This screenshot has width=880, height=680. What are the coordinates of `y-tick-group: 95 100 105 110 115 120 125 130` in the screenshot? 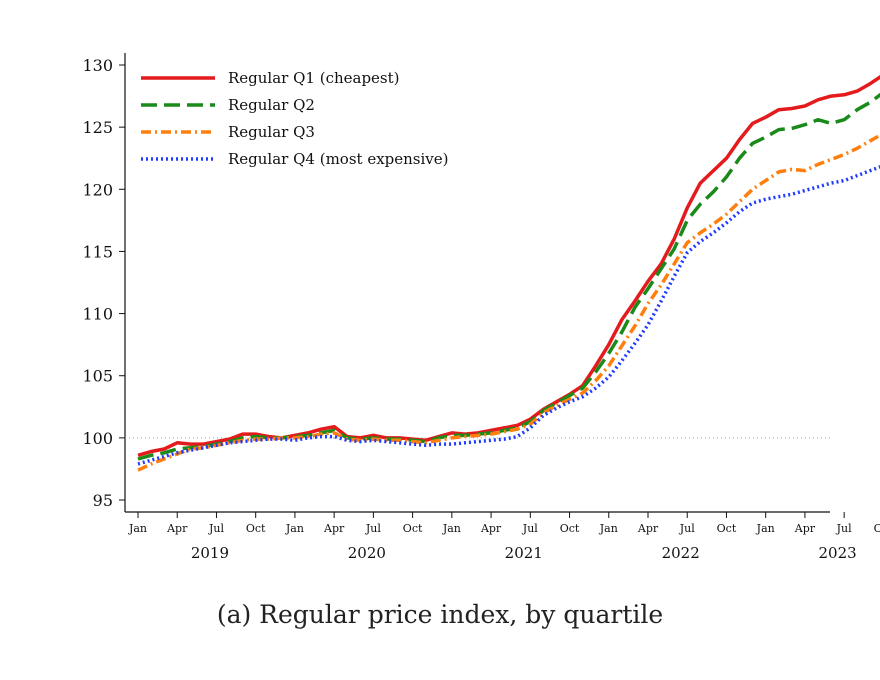 It's located at (103, 283).